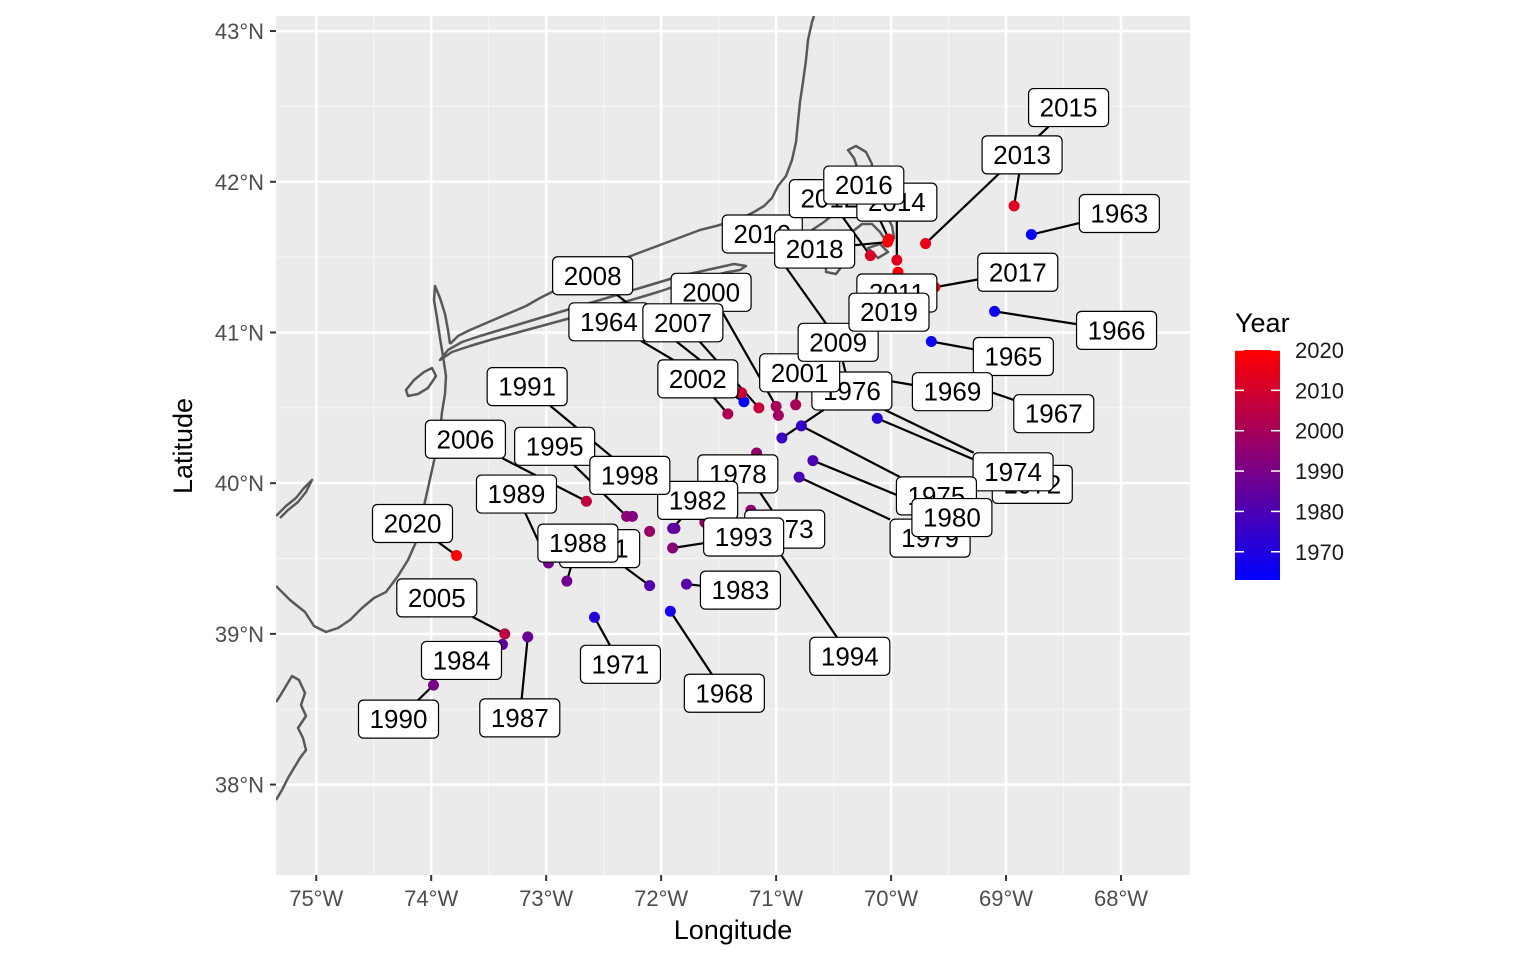 The width and height of the screenshot is (1536, 960). I want to click on x-tick-label: 68°W, so click(1121, 898).